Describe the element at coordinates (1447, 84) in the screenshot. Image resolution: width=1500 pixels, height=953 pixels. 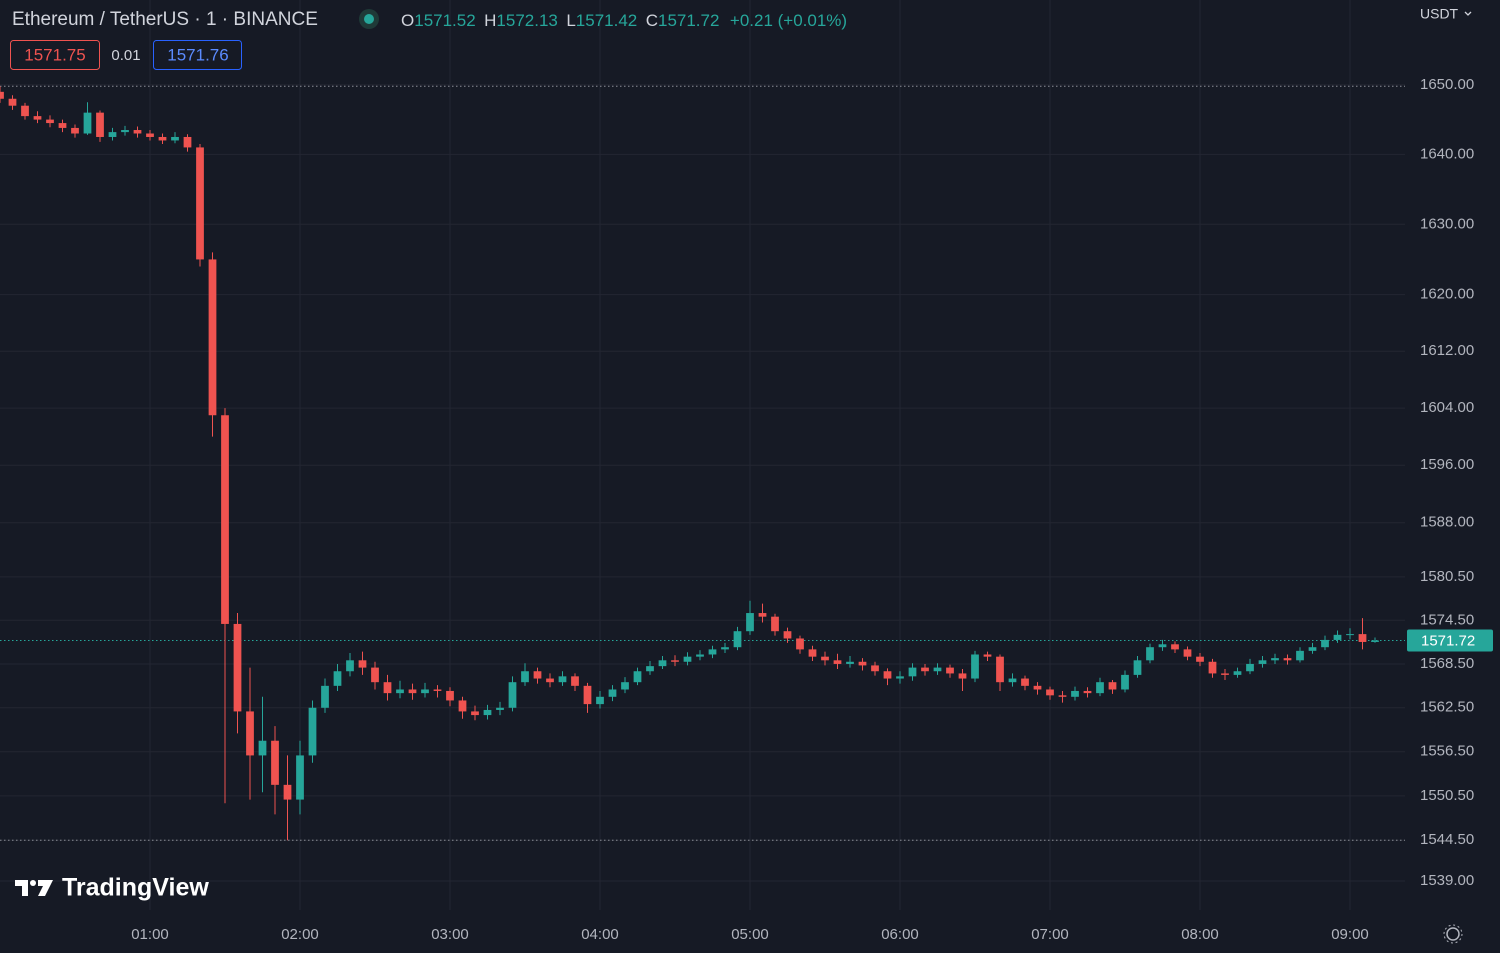
I see `y-tick-label: 1650.00` at that location.